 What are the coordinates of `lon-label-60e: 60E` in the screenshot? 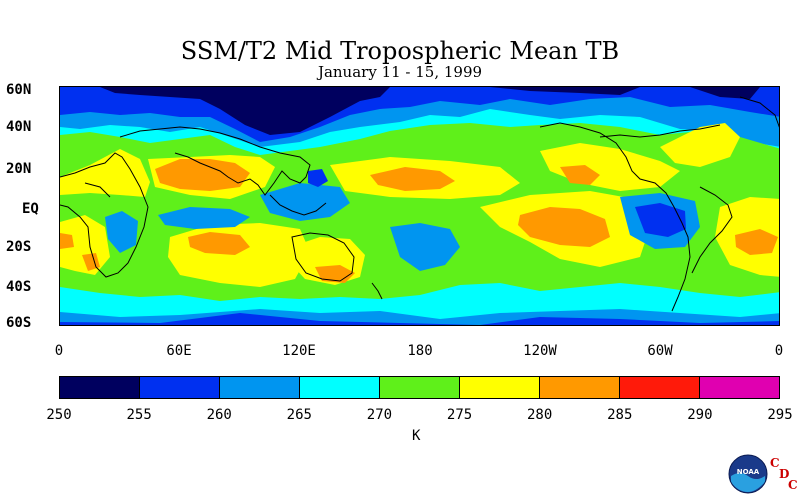 It's located at (179, 351).